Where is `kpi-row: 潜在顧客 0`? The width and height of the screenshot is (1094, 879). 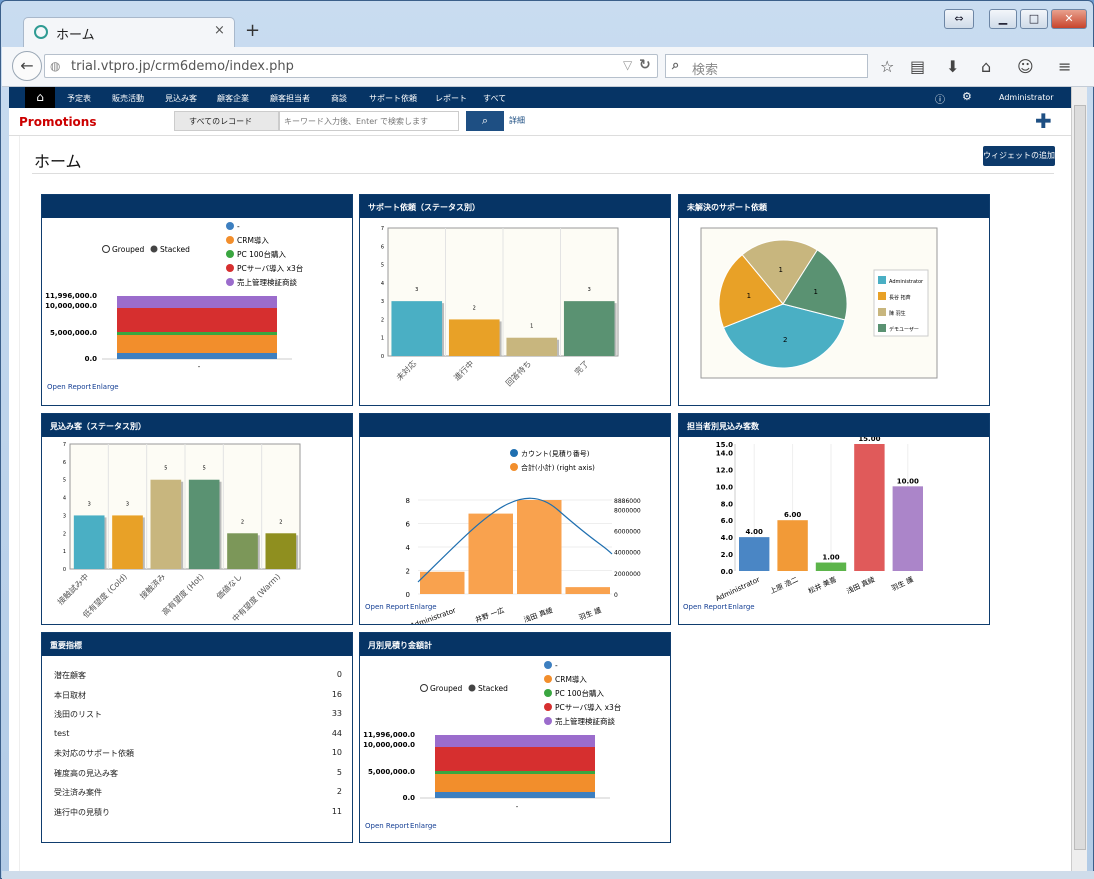 kpi-row: 潜在顧客 0 is located at coordinates (198, 675).